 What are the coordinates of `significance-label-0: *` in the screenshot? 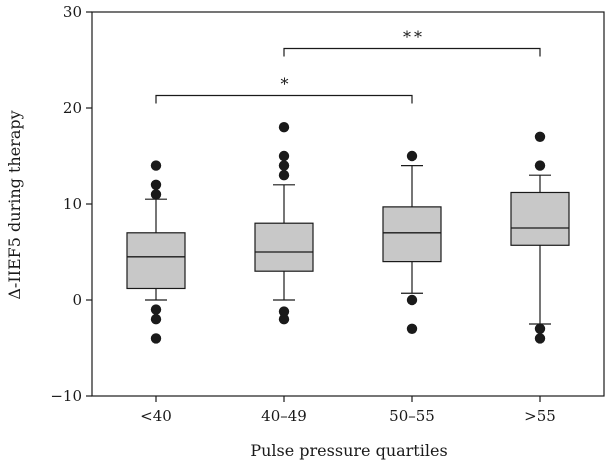 It's located at (286, 84).